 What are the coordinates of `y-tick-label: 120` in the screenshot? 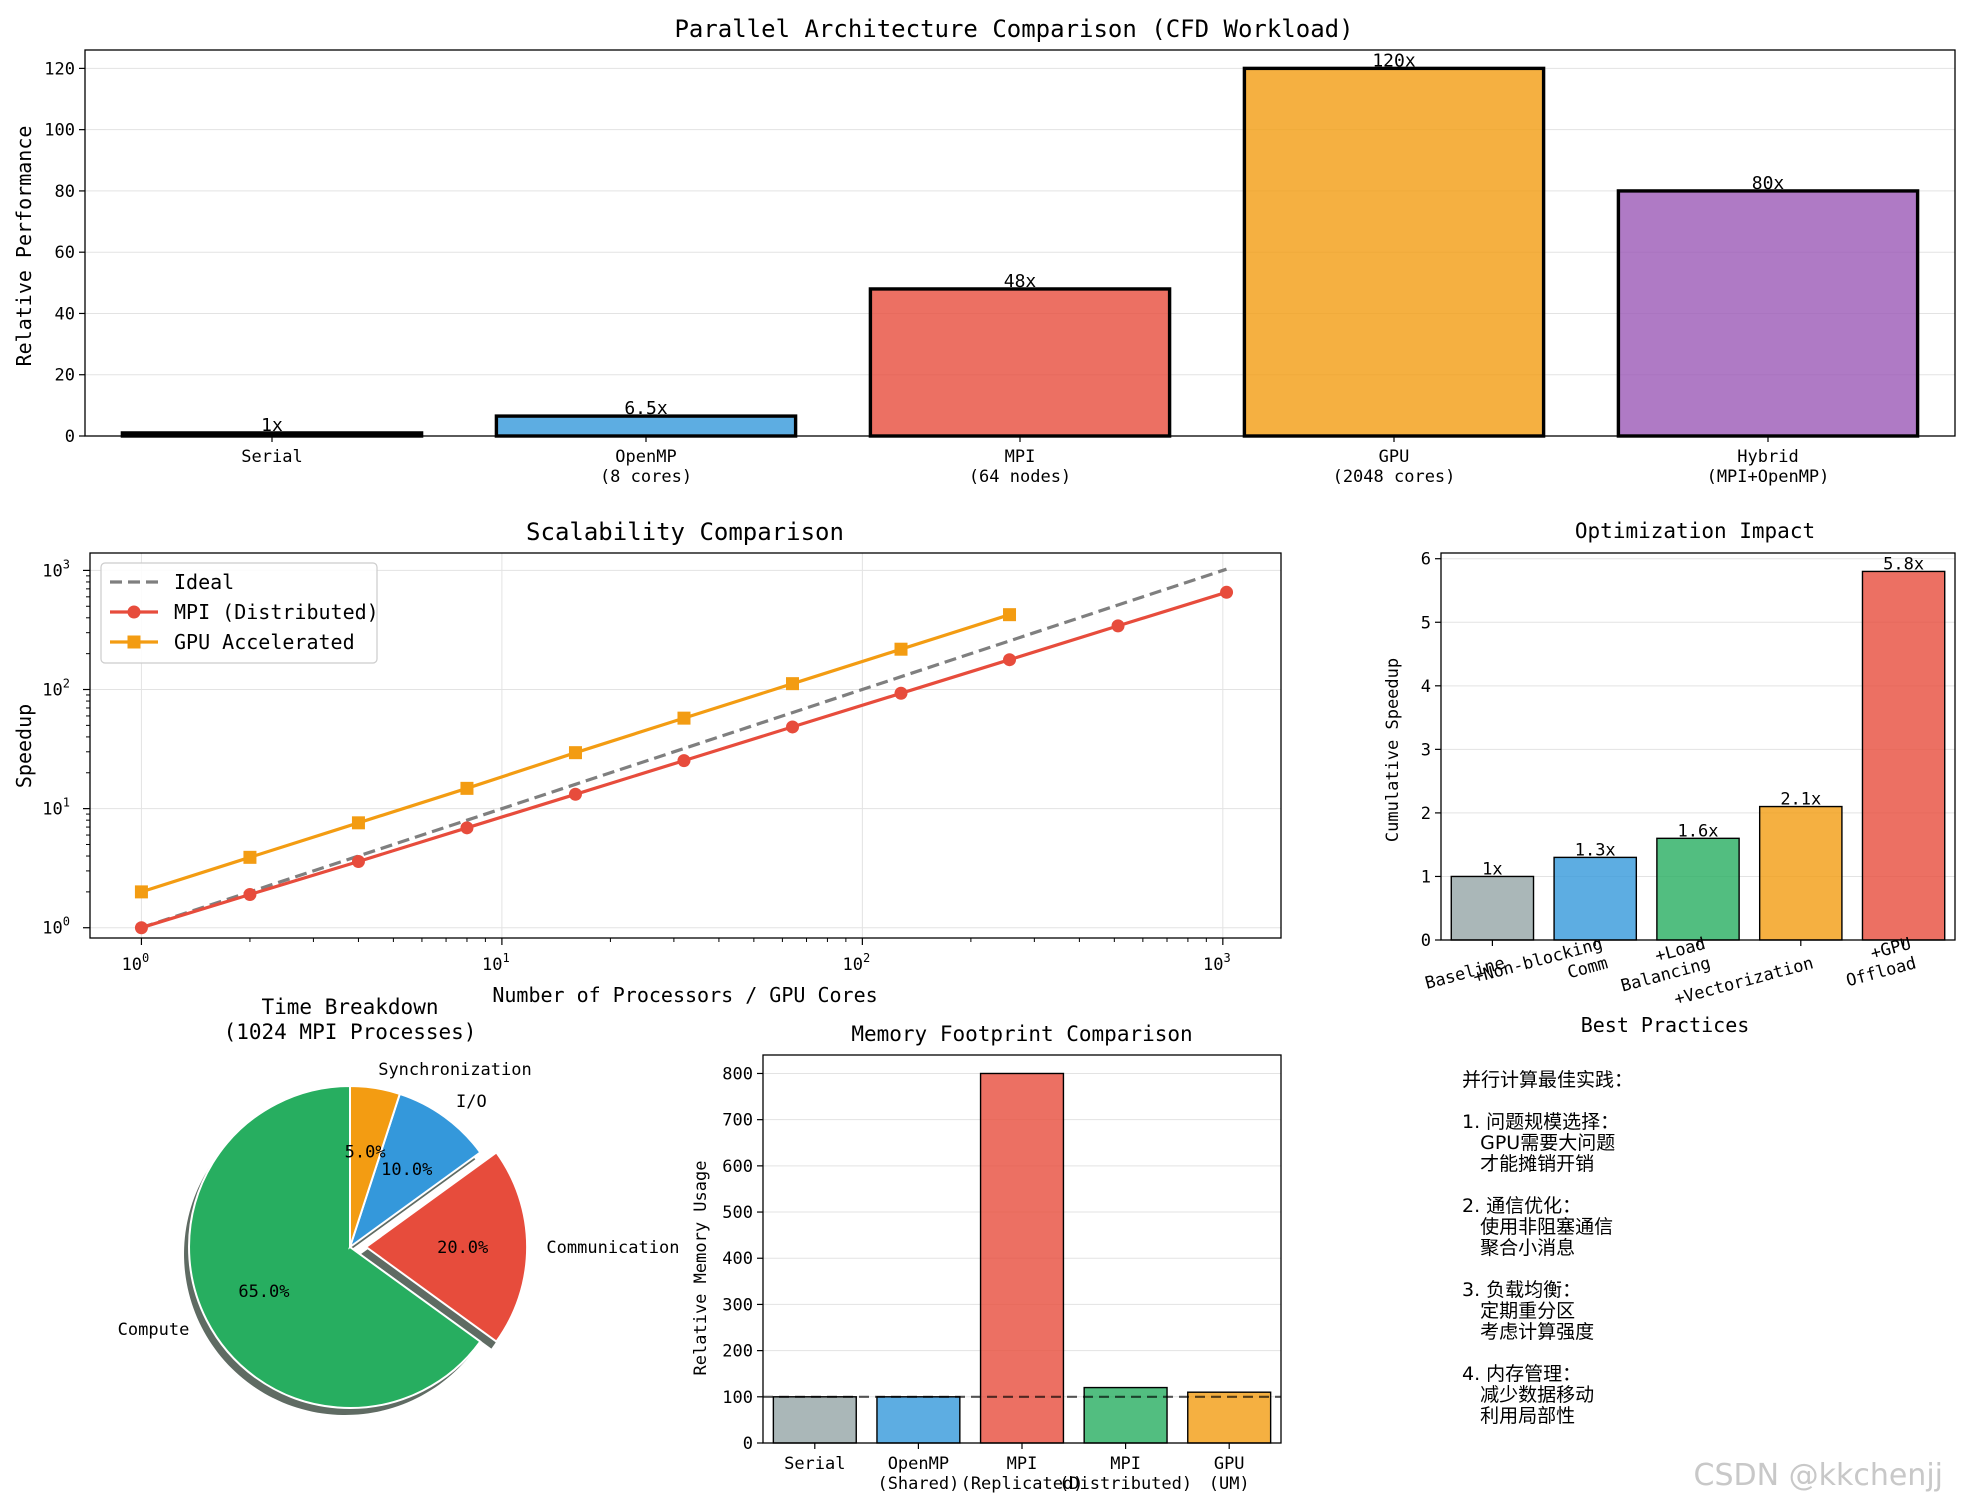 It's located at (59, 69).